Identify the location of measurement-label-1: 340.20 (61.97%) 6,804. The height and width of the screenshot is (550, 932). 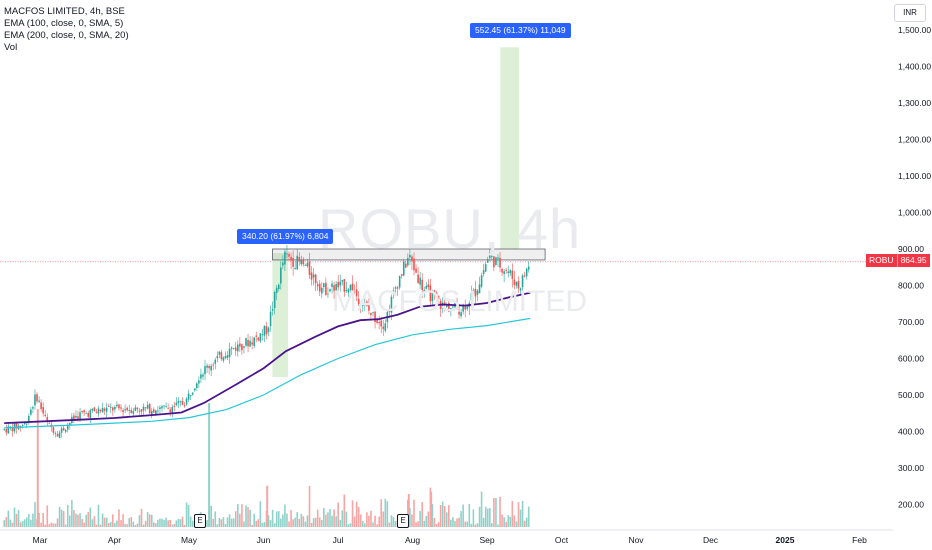
(285, 236).